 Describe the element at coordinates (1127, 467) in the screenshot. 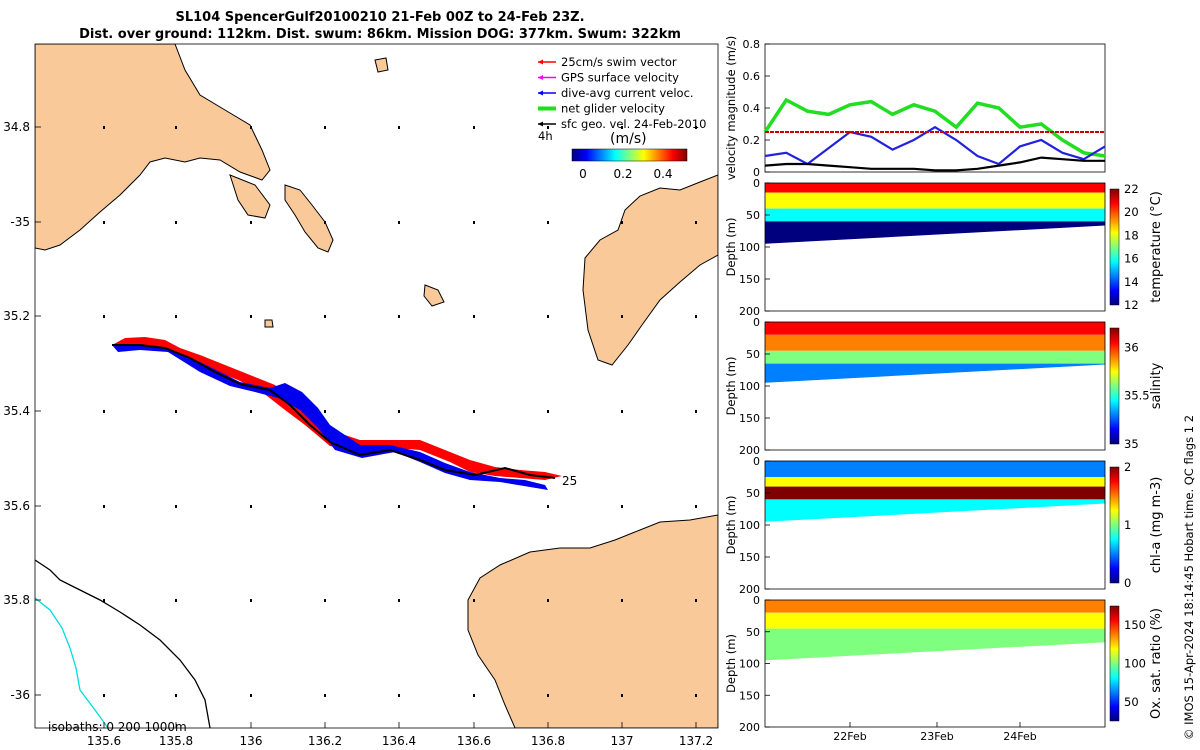

I see `colorbar-tick-label: 2` at that location.